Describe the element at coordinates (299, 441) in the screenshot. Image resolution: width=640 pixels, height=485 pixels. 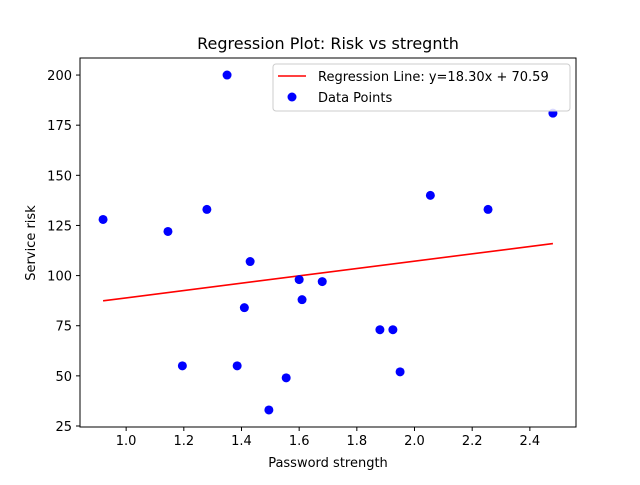
I see `x-tick-label: 1.6` at that location.